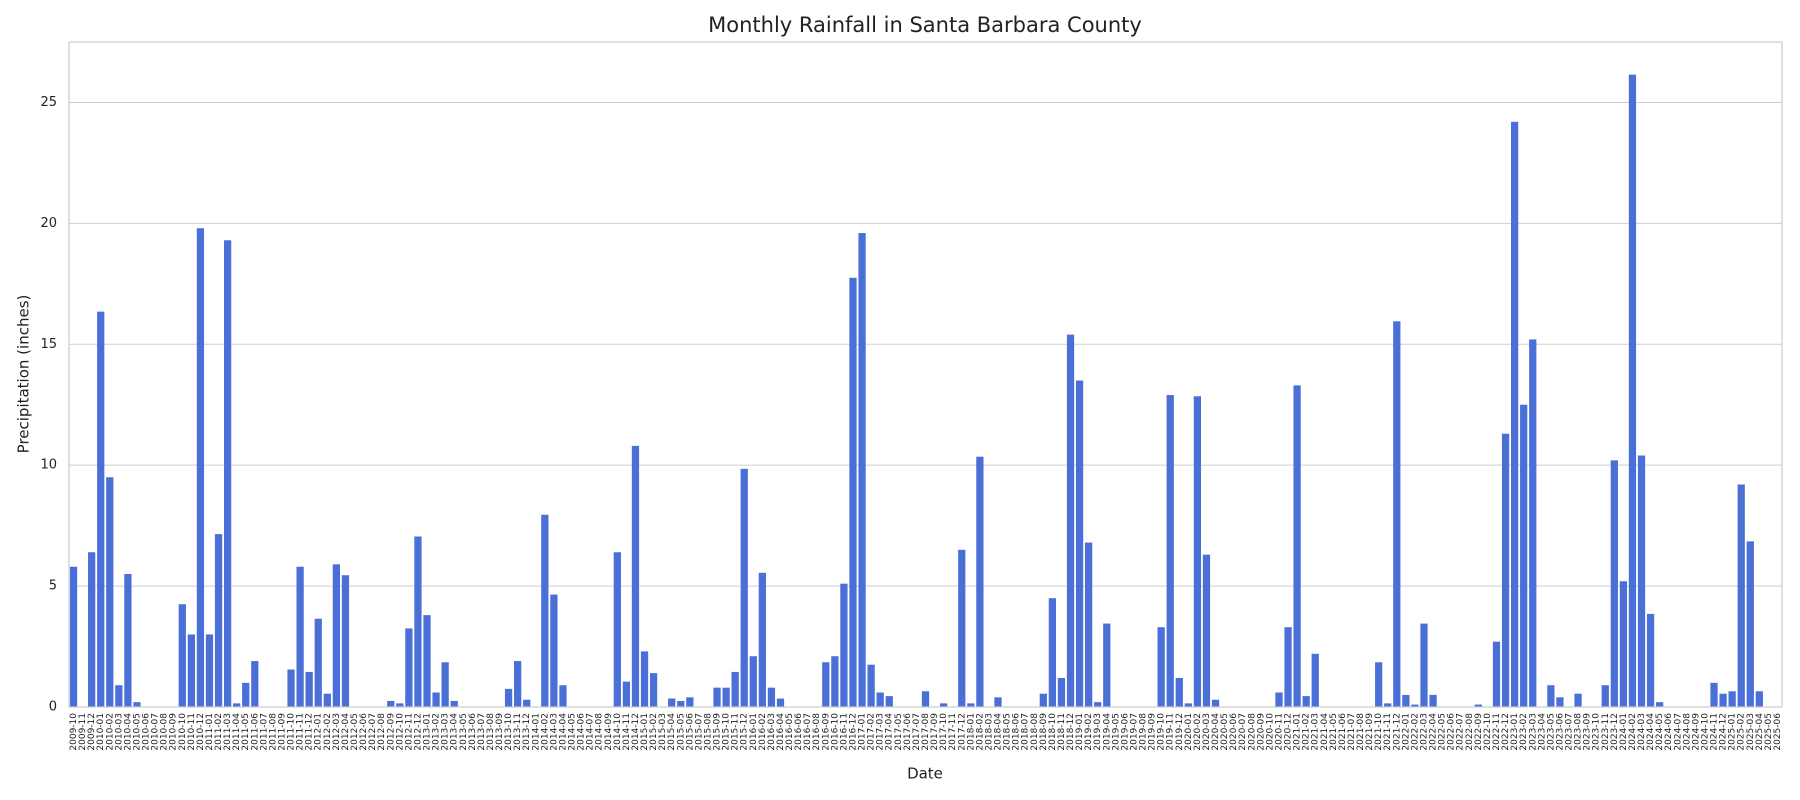 The height and width of the screenshot is (800, 1800). What do you see at coordinates (808, 732) in the screenshot?
I see `x-tick-label: 2016-07` at bounding box center [808, 732].